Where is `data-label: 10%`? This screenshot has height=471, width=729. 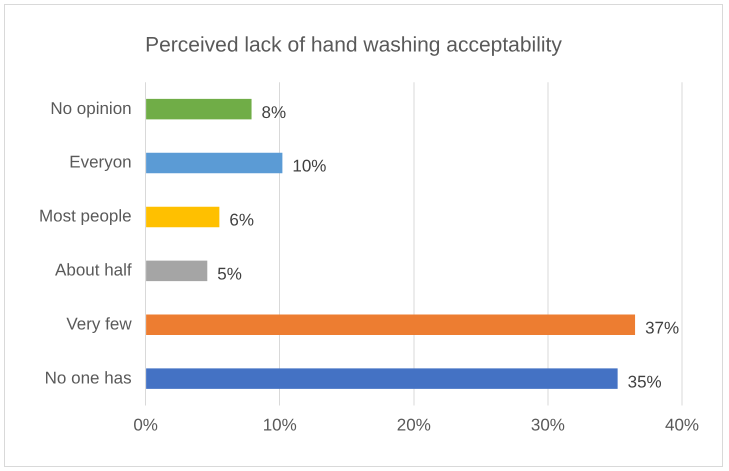 data-label: 10% is located at coordinates (309, 166).